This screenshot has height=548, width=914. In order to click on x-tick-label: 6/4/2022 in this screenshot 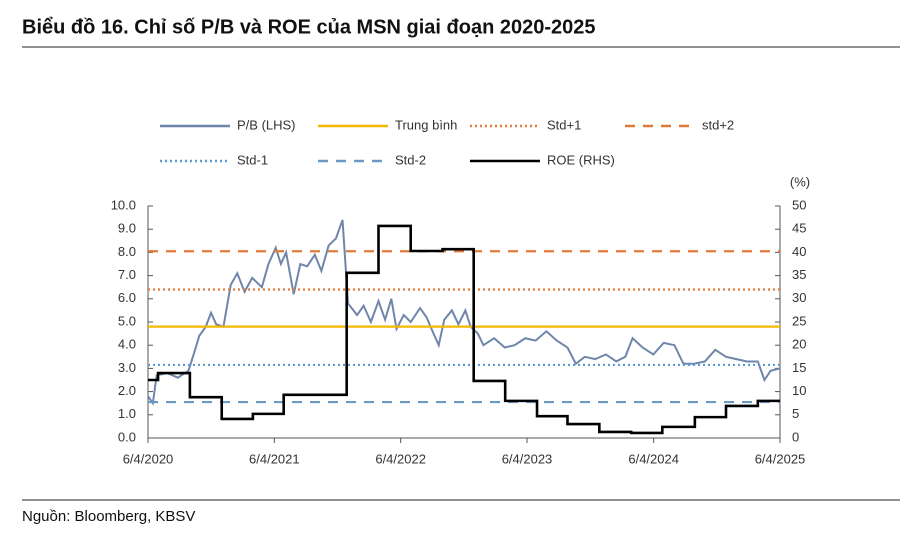, I will do `click(400, 458)`.